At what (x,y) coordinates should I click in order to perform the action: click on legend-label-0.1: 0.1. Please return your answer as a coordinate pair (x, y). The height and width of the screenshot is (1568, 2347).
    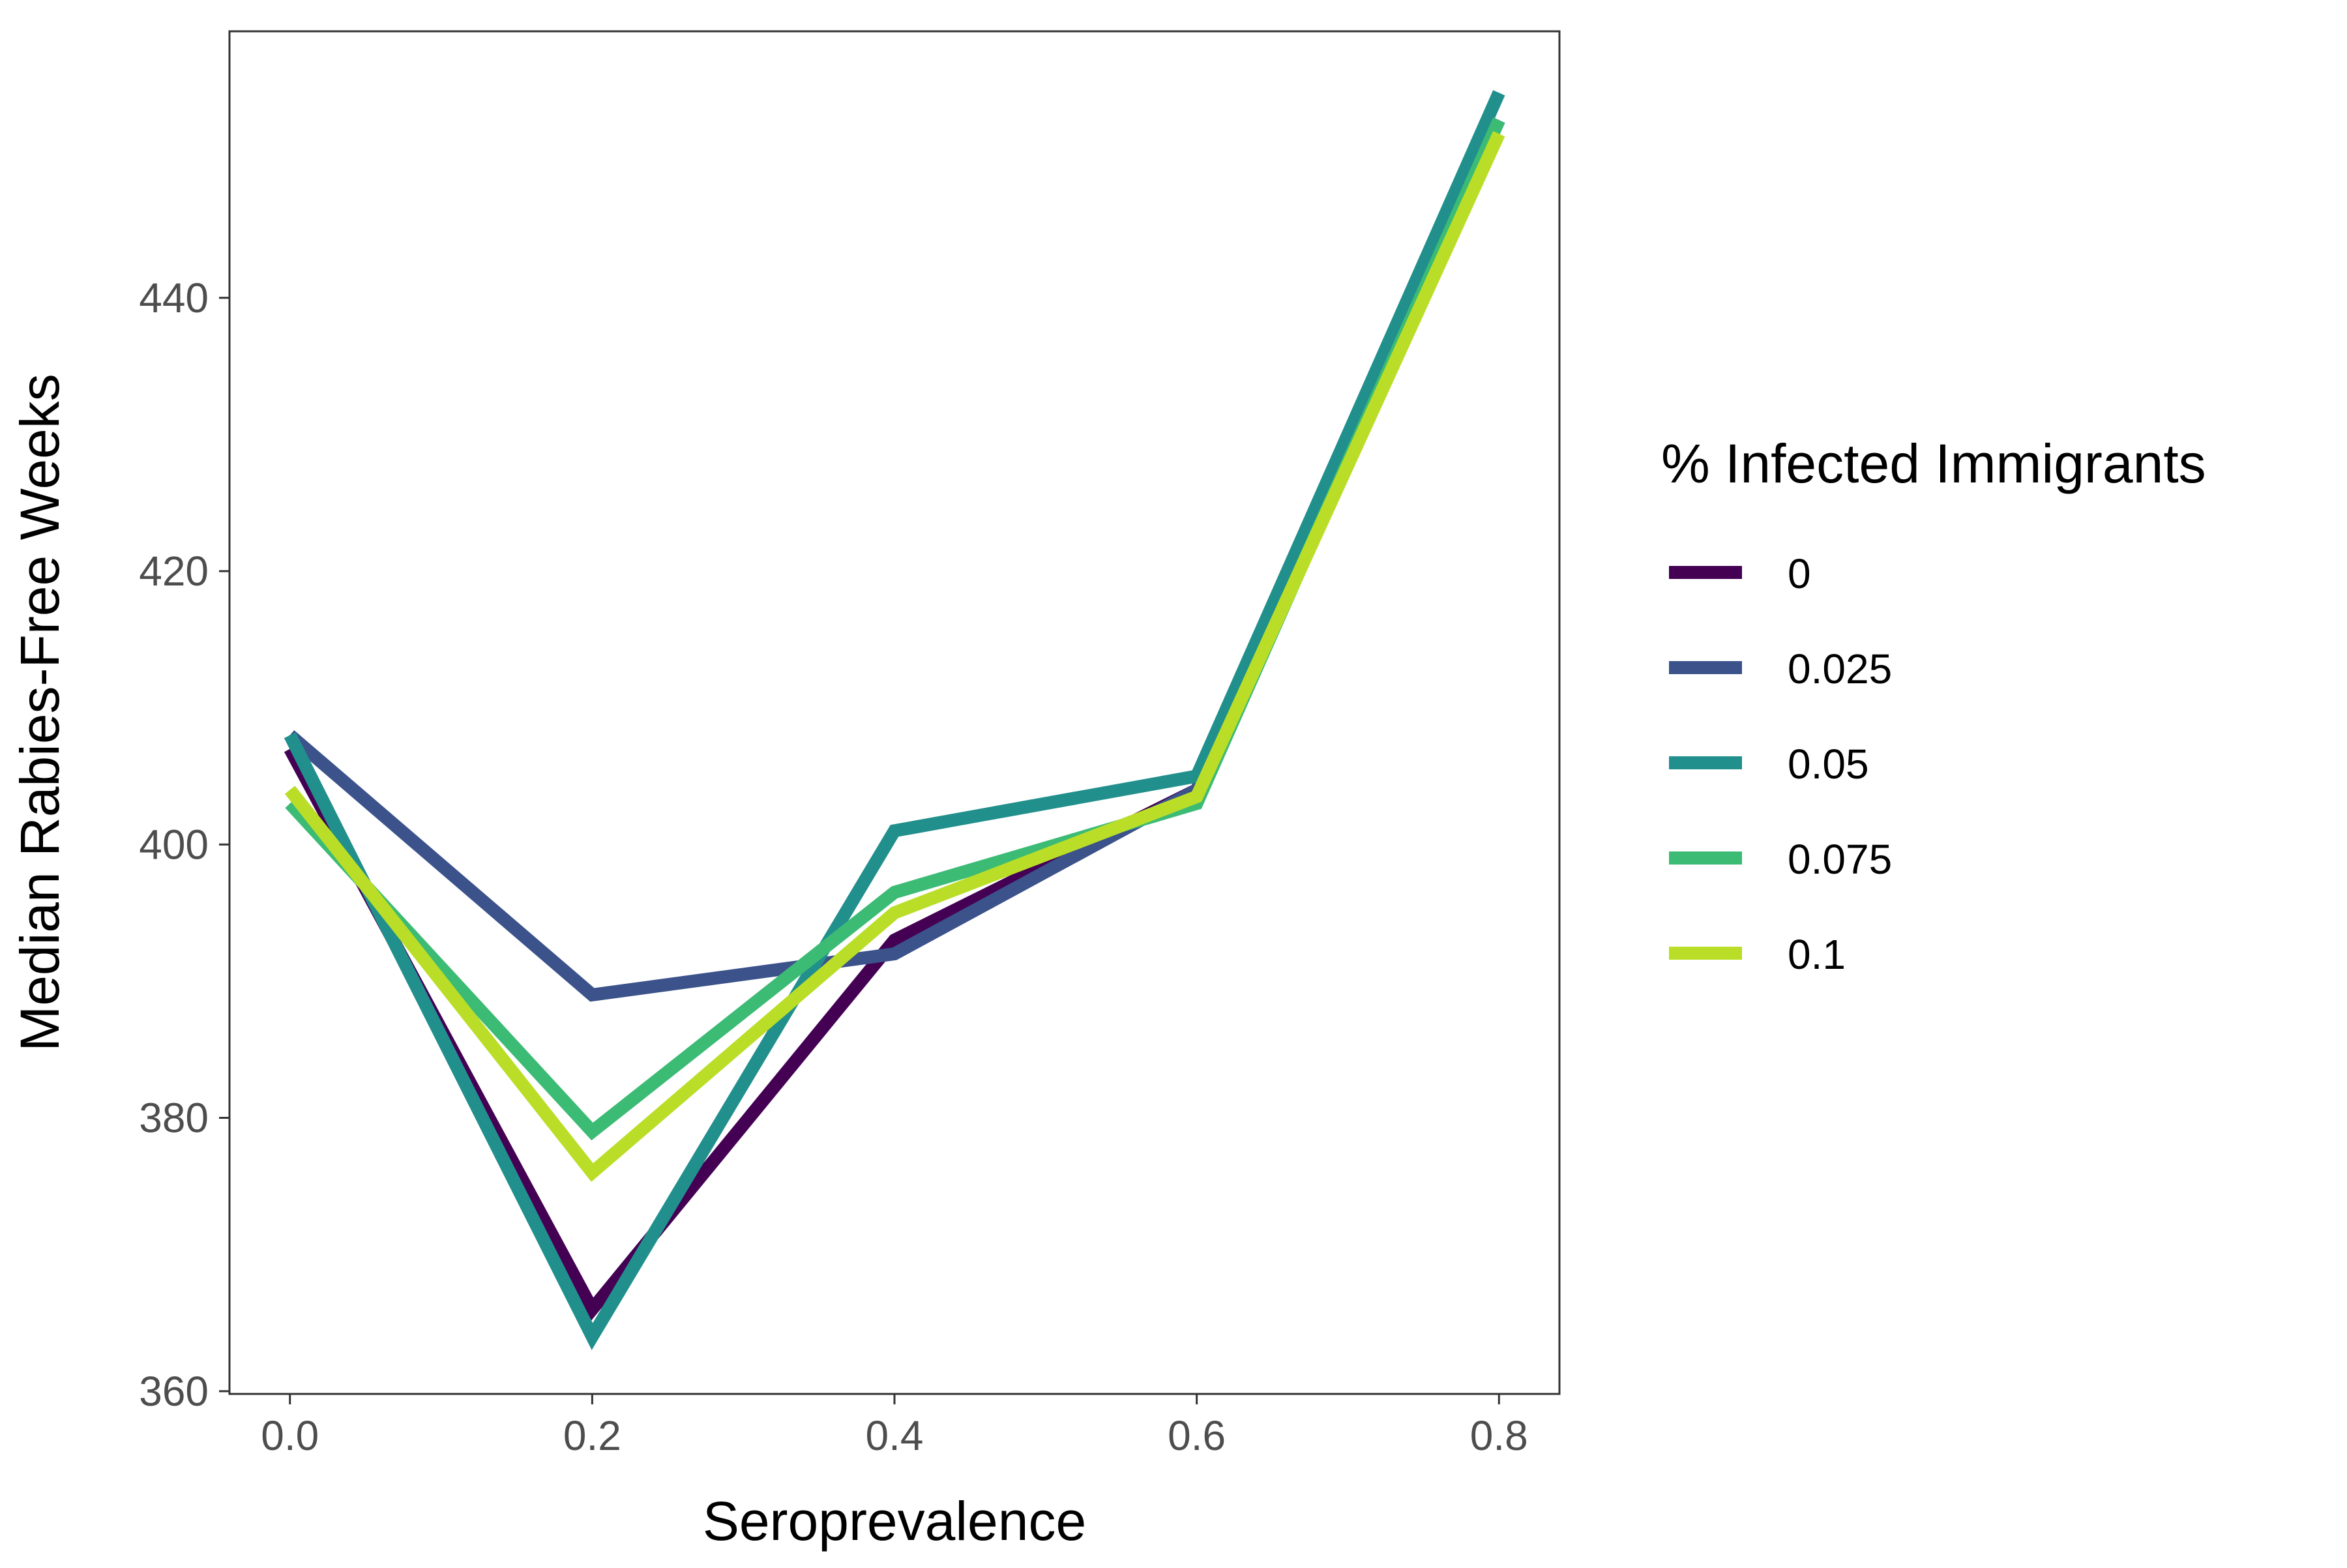
    Looking at the image, I should click on (1817, 954).